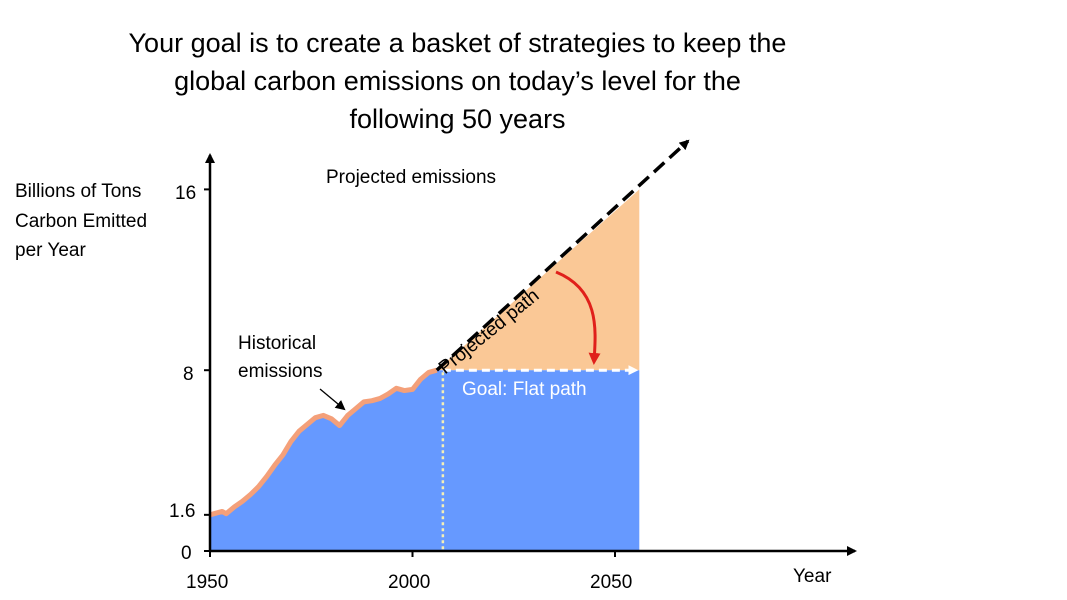 This screenshot has width=1067, height=600. I want to click on historical-emissions-line, so click(323, 442).